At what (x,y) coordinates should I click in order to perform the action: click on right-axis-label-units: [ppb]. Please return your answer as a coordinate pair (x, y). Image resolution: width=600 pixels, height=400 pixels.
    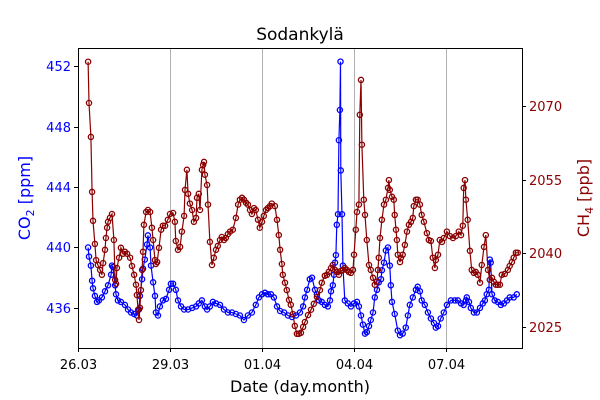
    Looking at the image, I should click on (583, 183).